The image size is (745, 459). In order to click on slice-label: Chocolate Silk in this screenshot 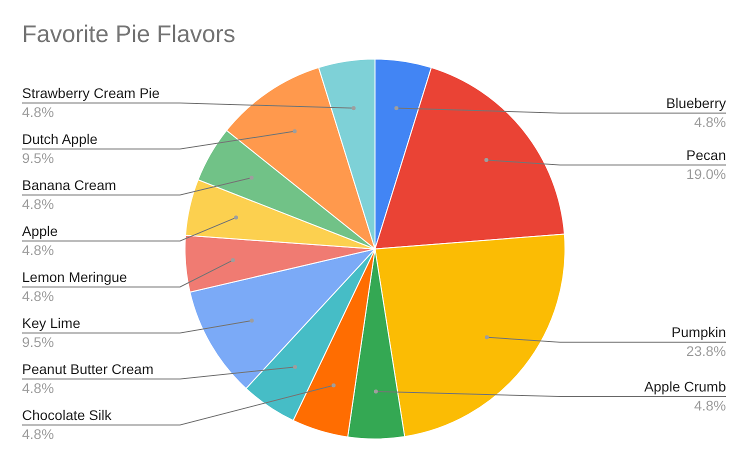, I will do `click(67, 415)`.